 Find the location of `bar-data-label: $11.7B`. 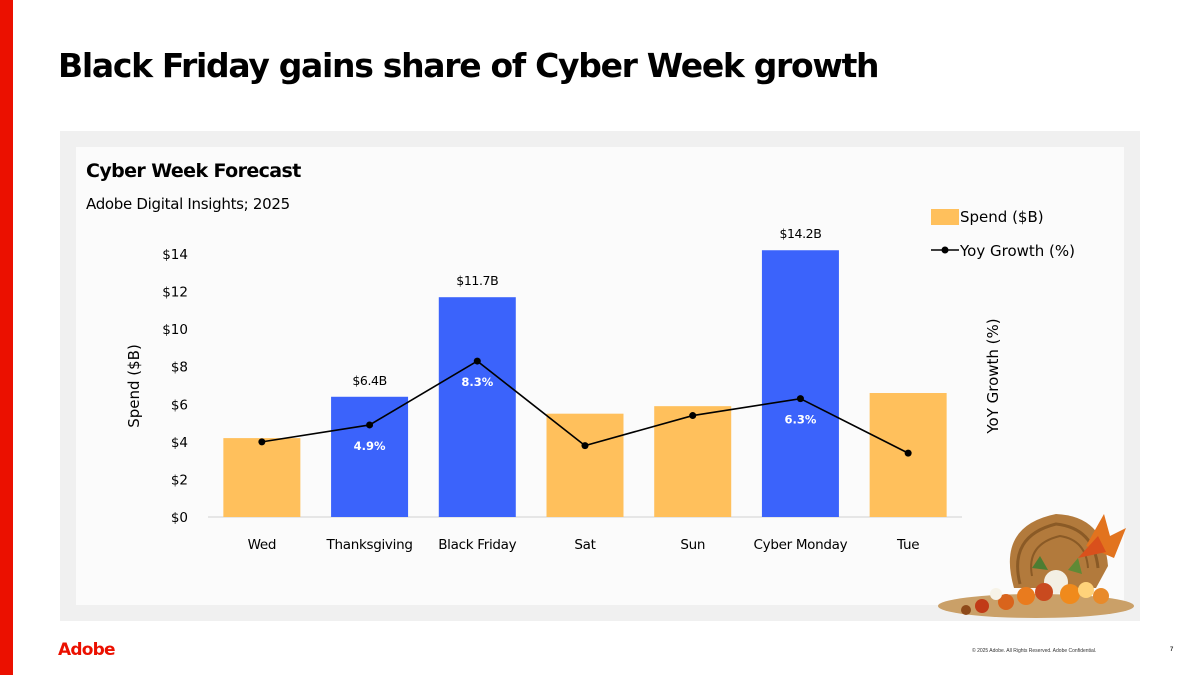

bar-data-label: $11.7B is located at coordinates (477, 280).